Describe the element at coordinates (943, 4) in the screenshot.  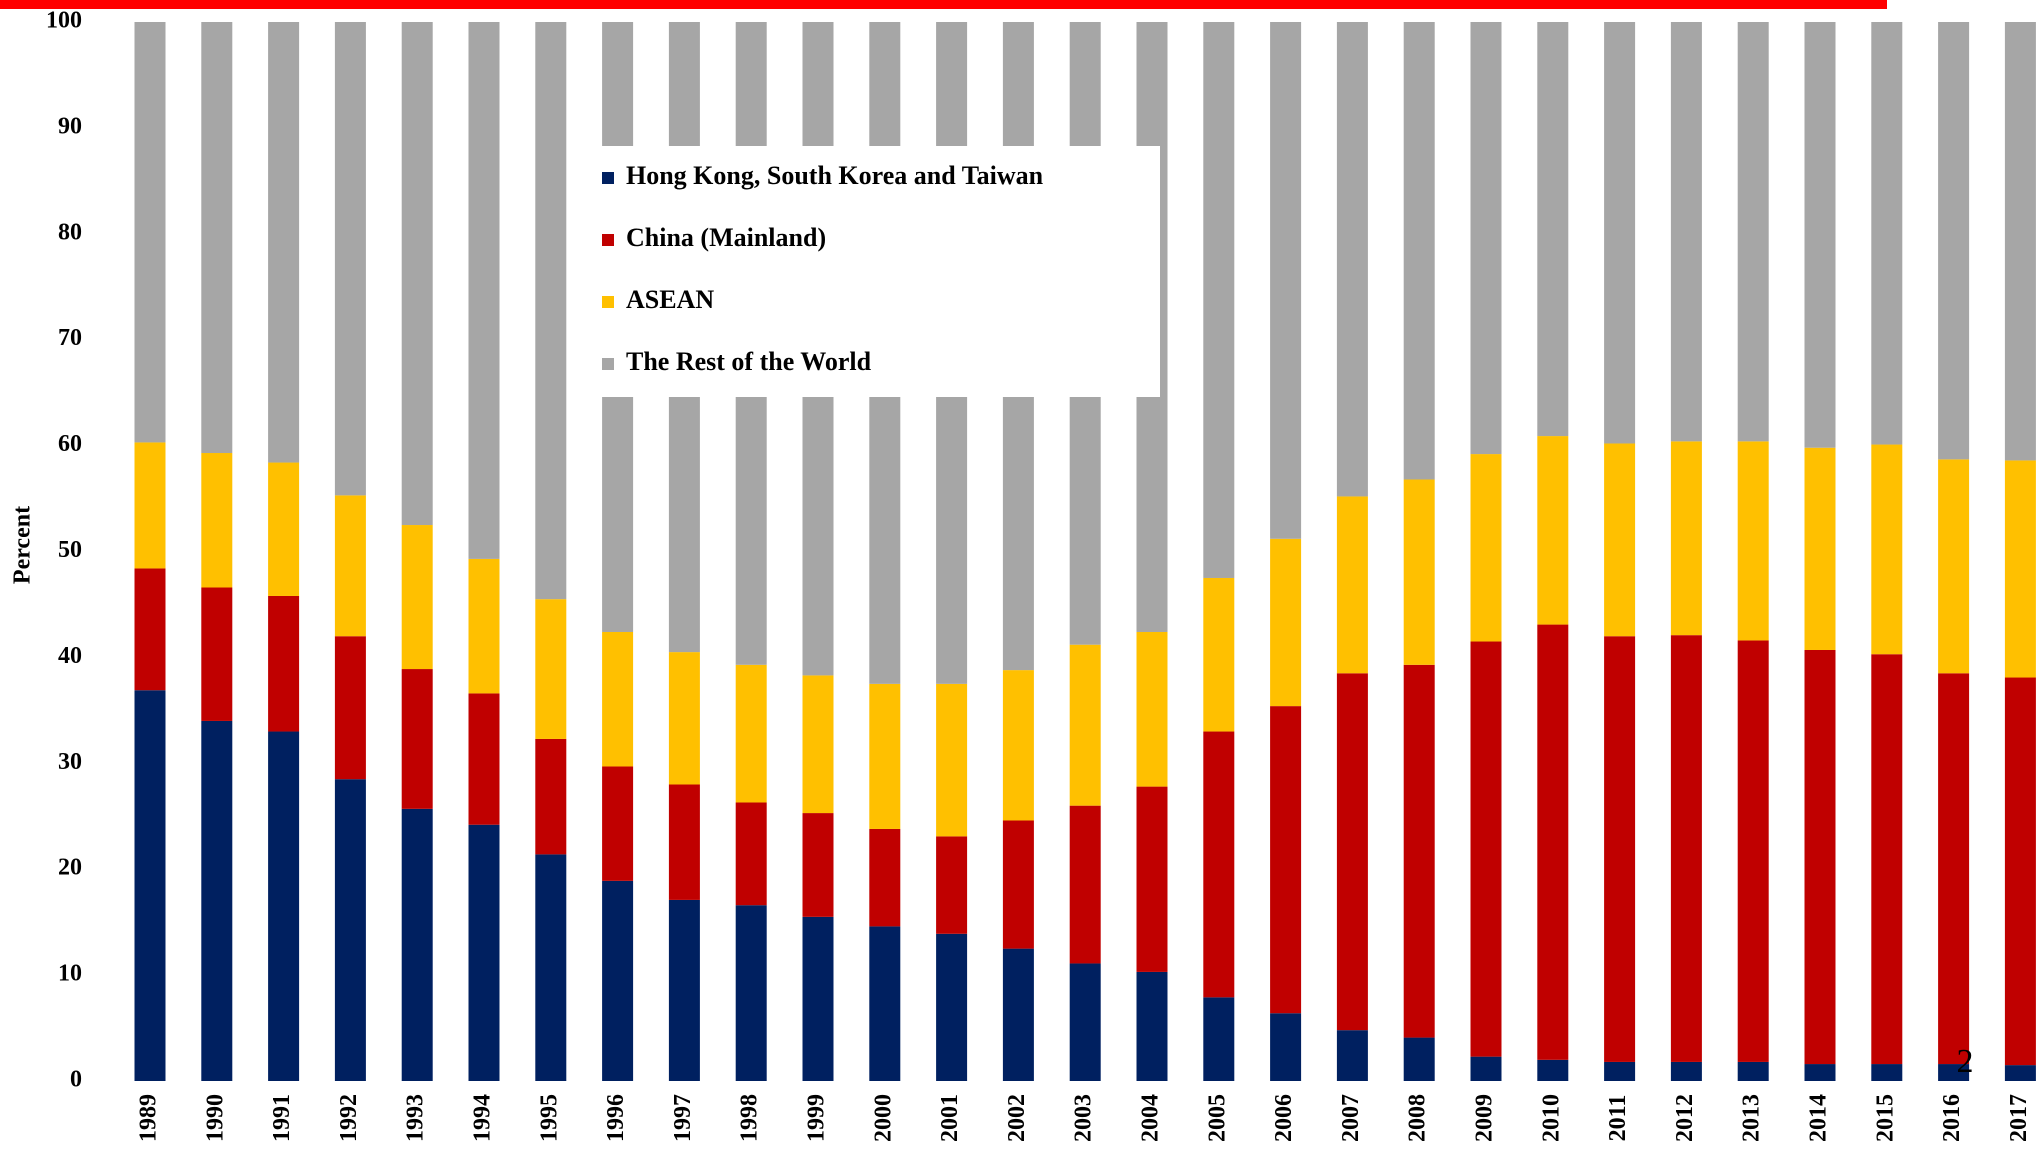
I see `header-bar` at that location.